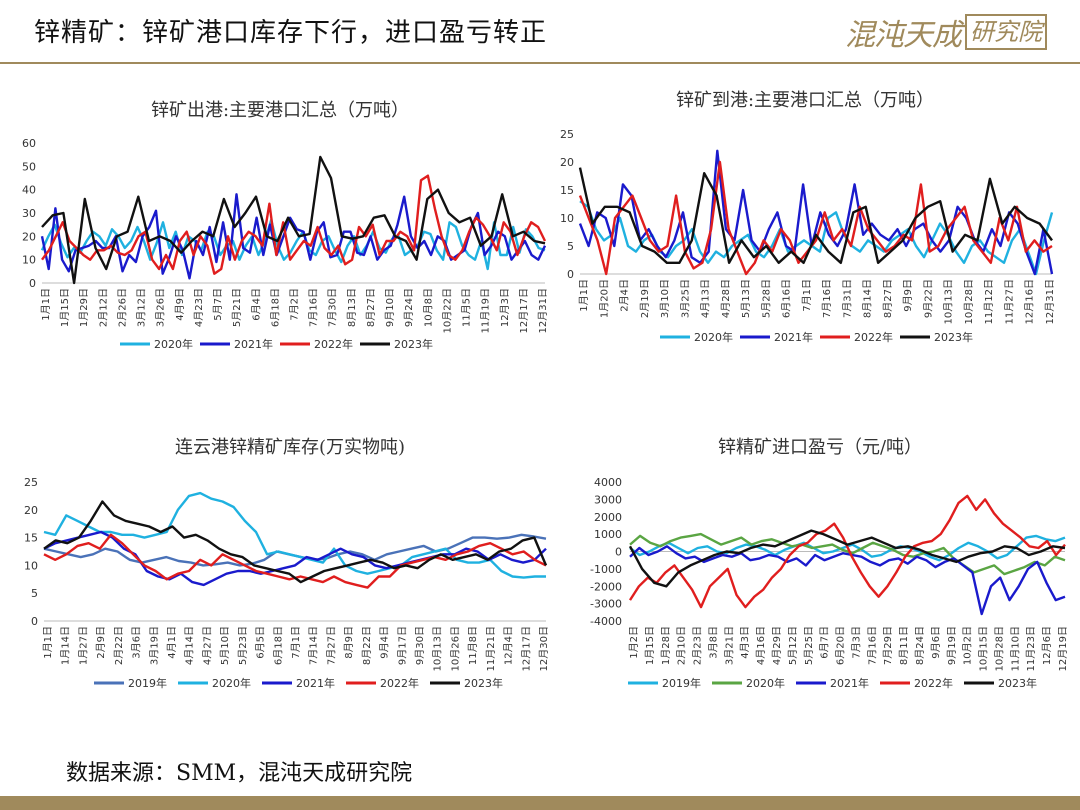 This screenshot has height=810, width=1080. What do you see at coordinates (681, 683) in the screenshot?
I see `chart4-legend-label: 2019年` at bounding box center [681, 683].